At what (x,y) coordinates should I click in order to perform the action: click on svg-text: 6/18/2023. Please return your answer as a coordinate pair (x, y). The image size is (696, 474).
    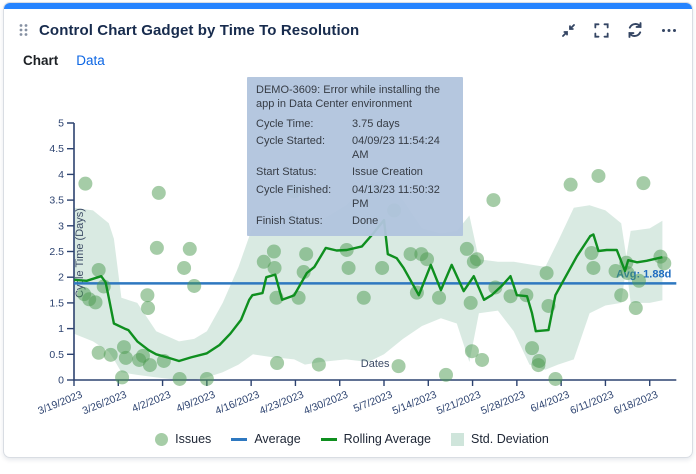
    Looking at the image, I should click on (636, 403).